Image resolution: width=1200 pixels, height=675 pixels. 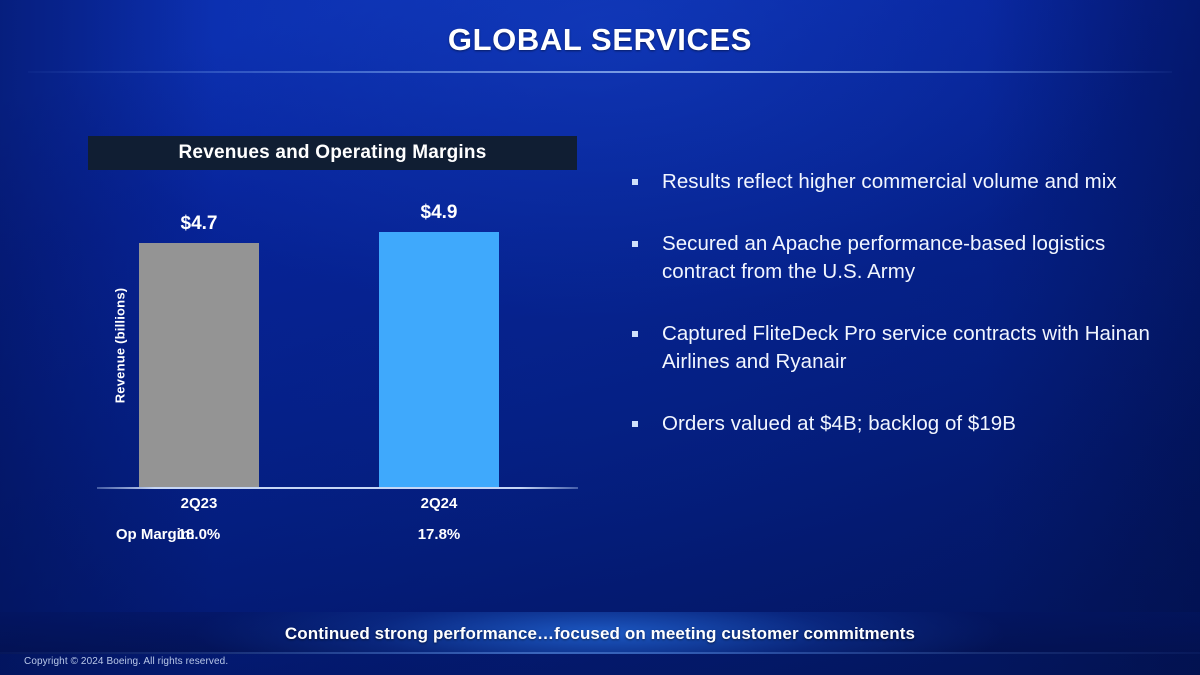 What do you see at coordinates (439, 534) in the screenshot?
I see `op-margin-value-2q24: 17.8%` at bounding box center [439, 534].